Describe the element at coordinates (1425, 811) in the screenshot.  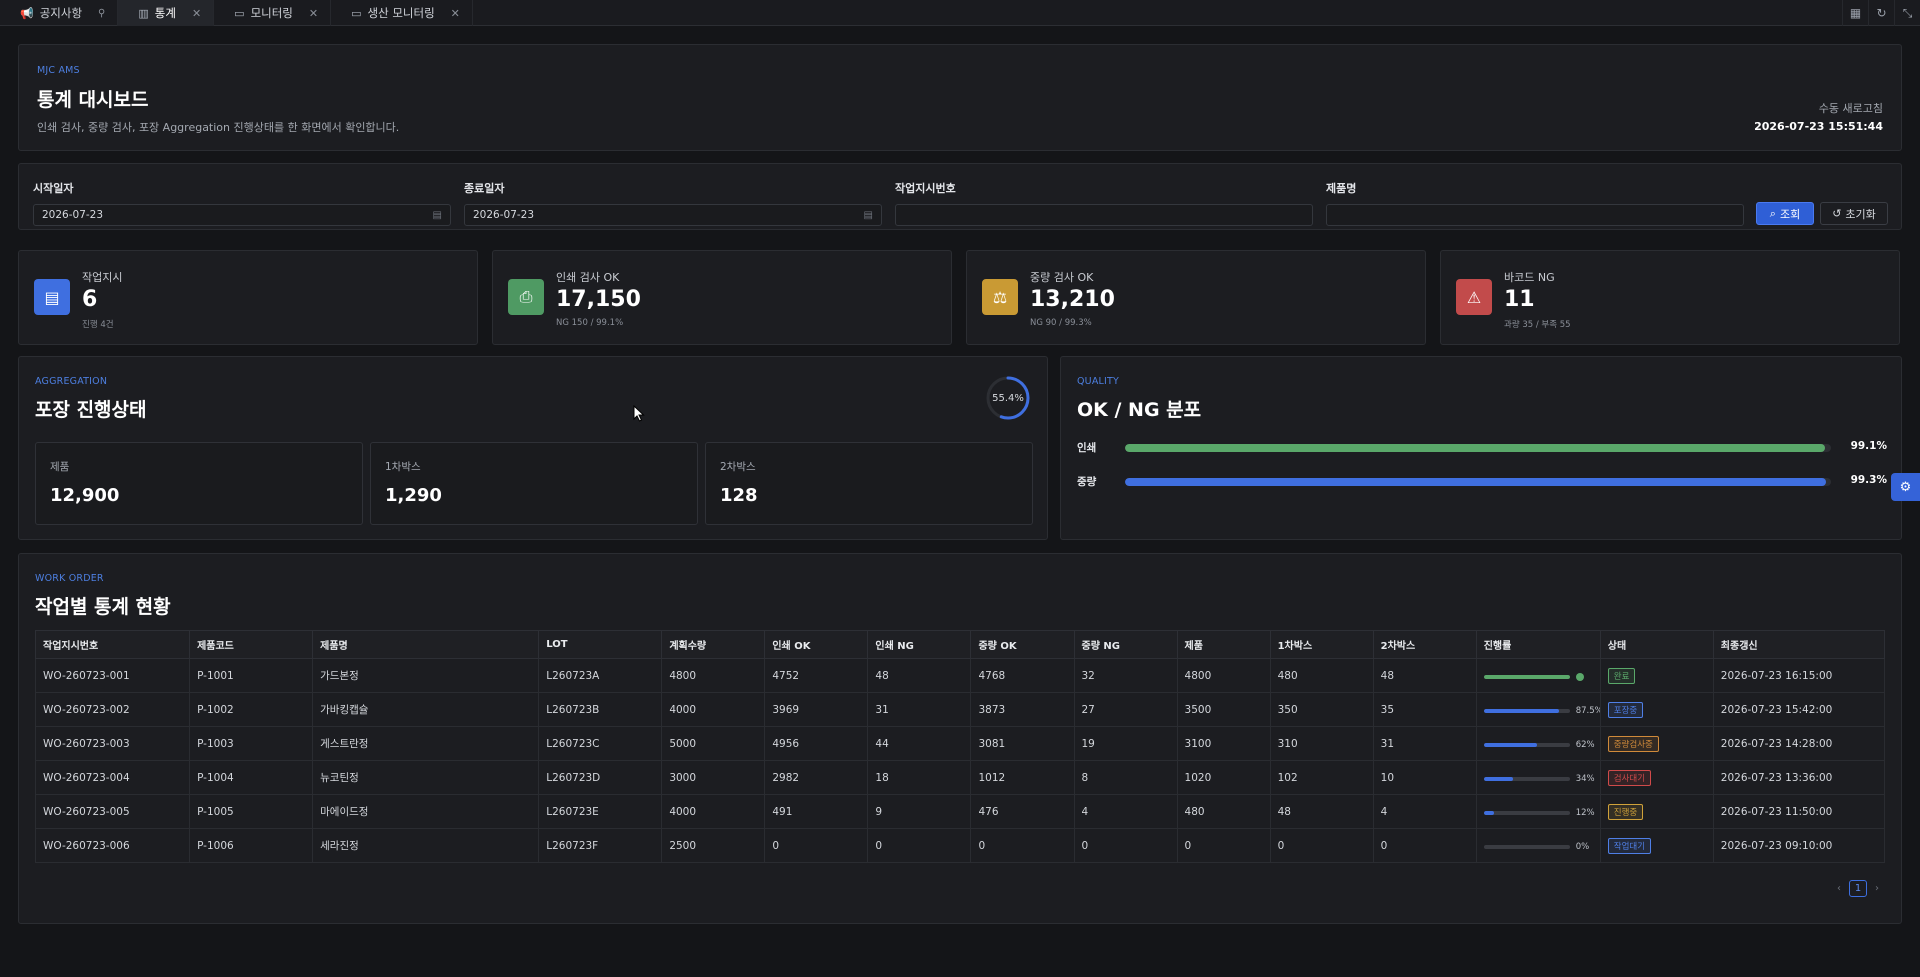
I see `table-cell: 4` at that location.